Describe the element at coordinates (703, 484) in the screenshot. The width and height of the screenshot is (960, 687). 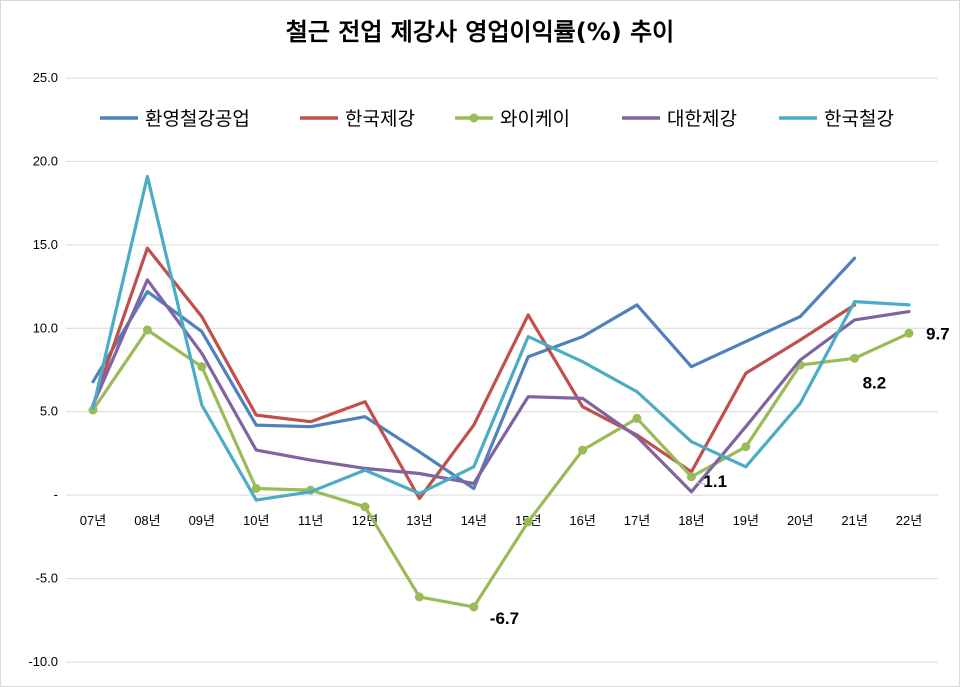
I see `leader-line` at that location.